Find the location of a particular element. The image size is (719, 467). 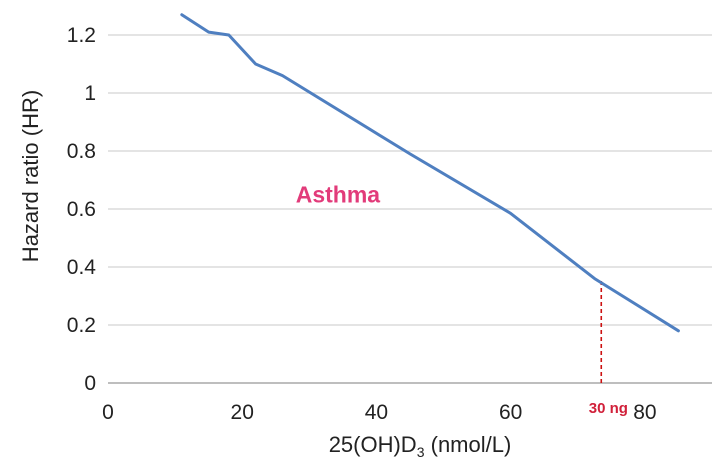

y-axis-title: Hazard ratio (HR) is located at coordinates (30, 176).